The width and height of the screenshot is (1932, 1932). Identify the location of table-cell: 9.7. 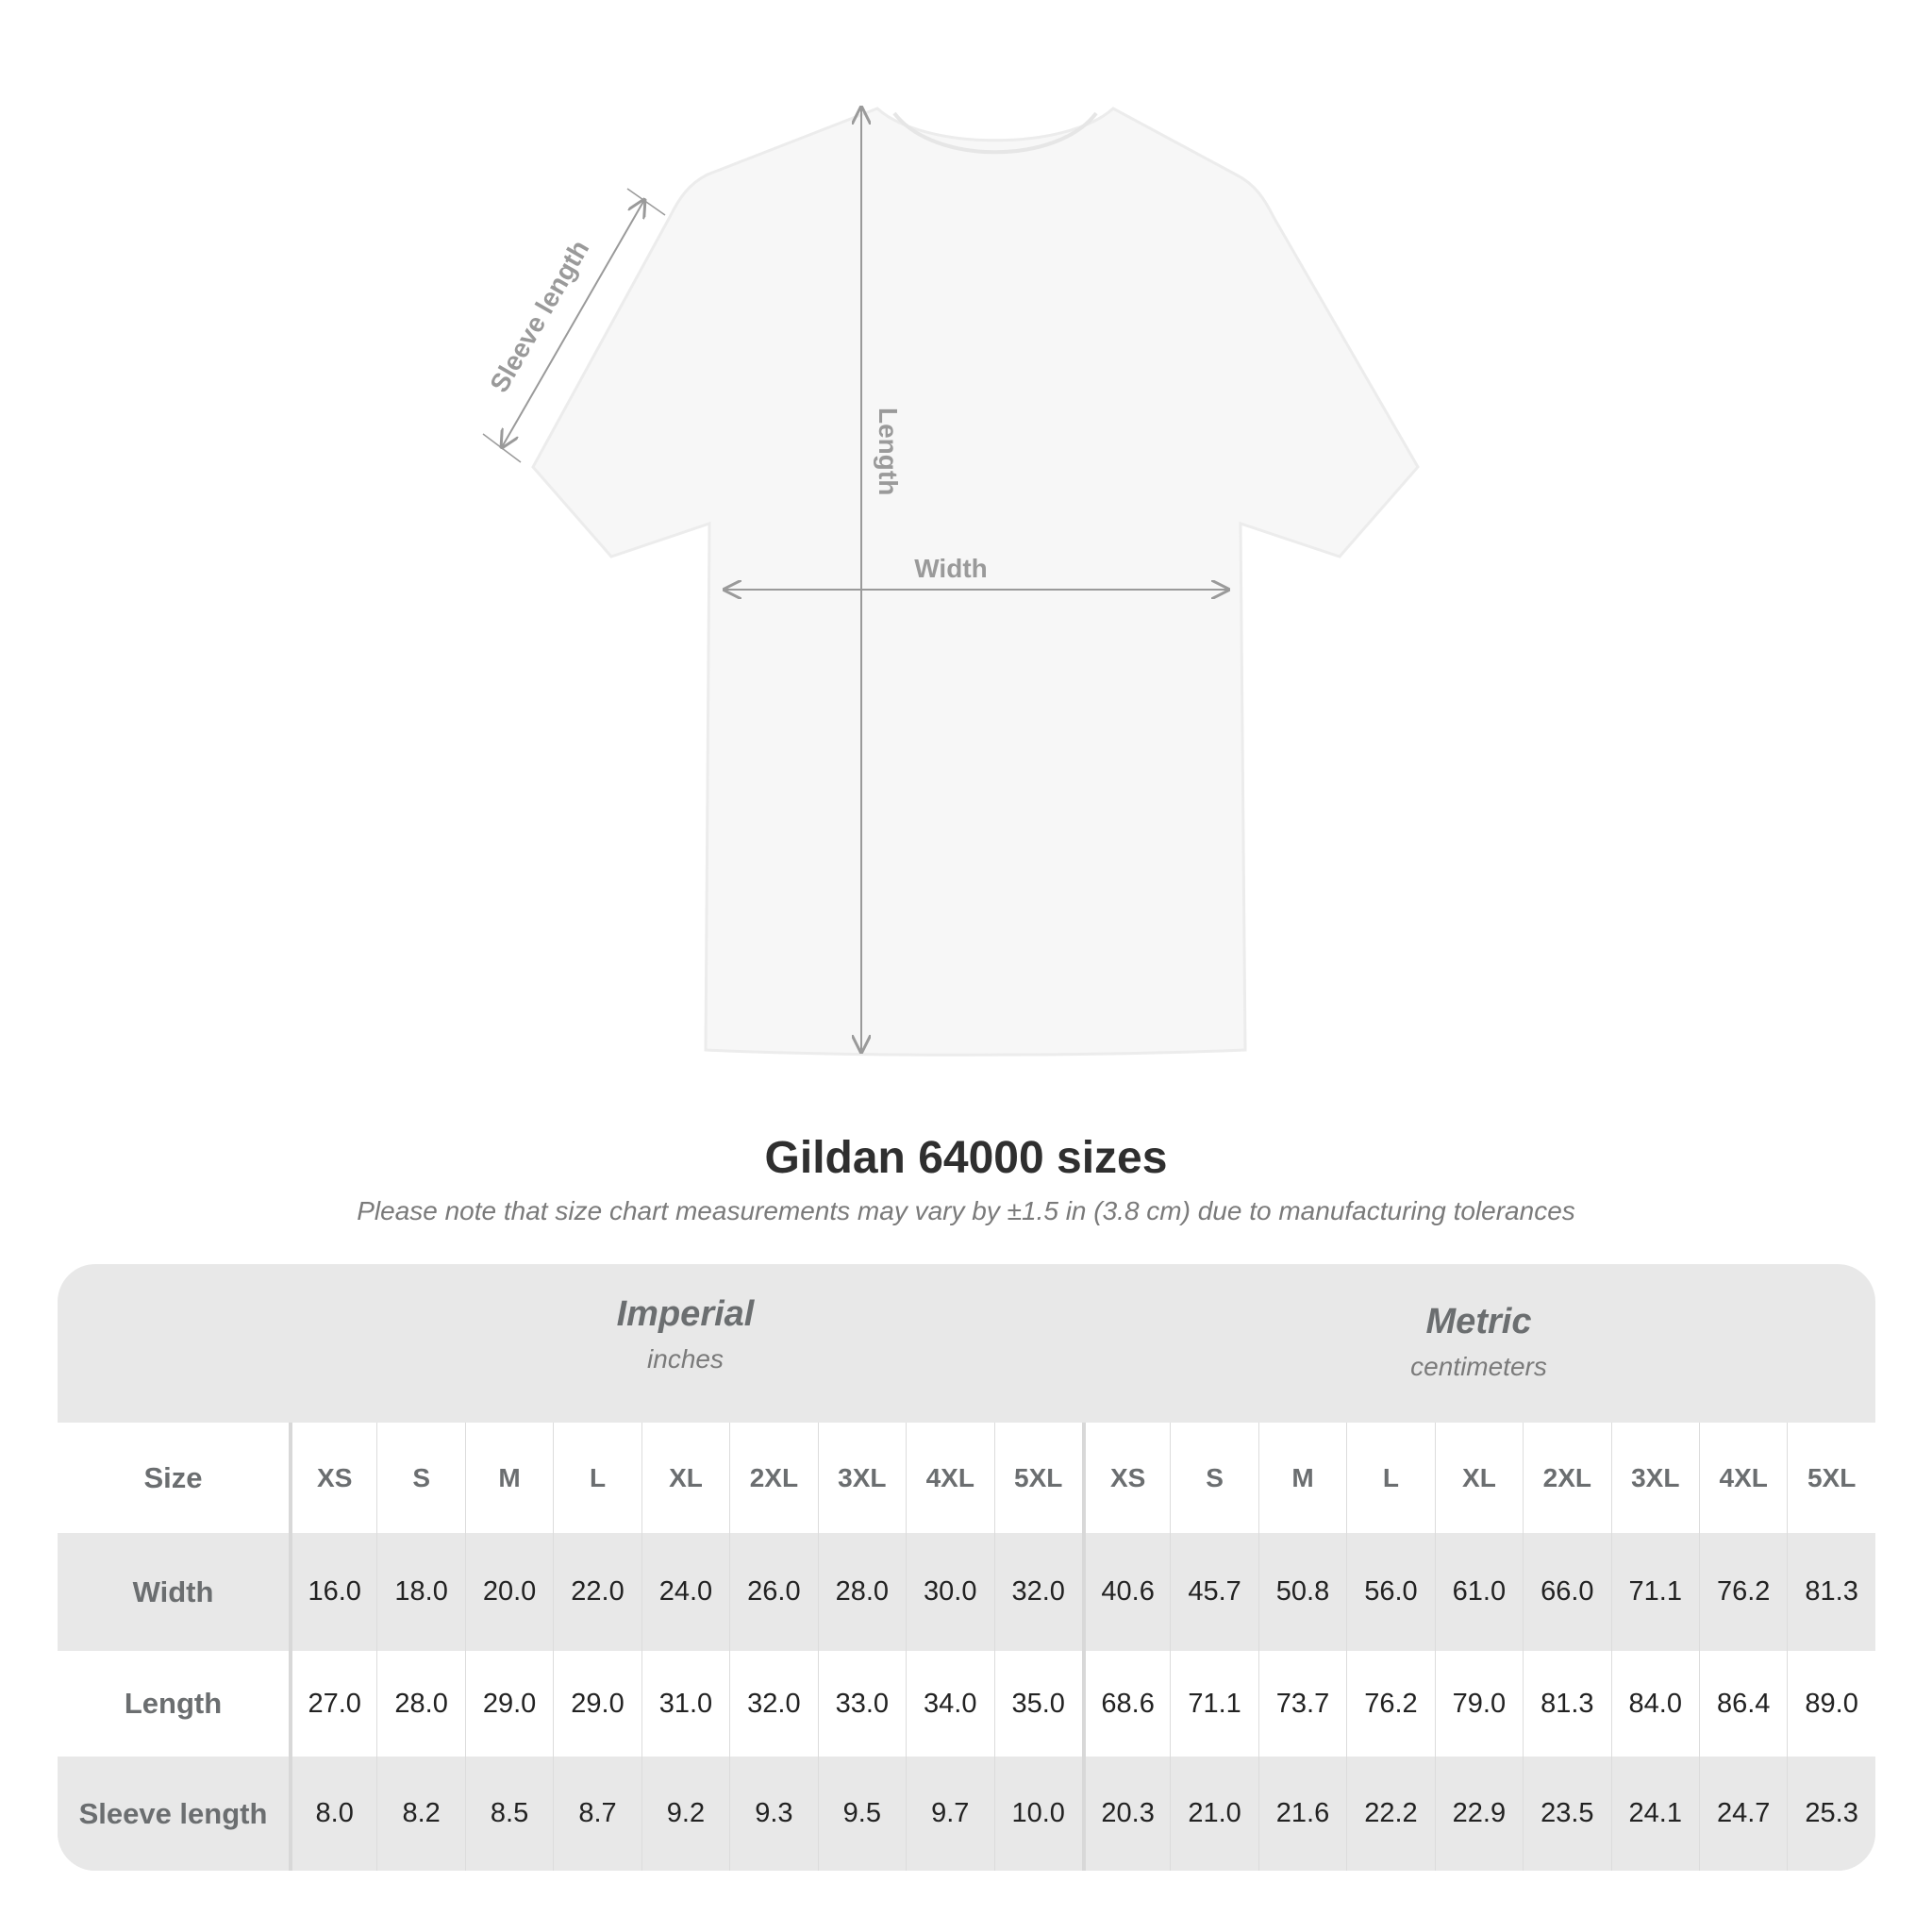
(949, 1814).